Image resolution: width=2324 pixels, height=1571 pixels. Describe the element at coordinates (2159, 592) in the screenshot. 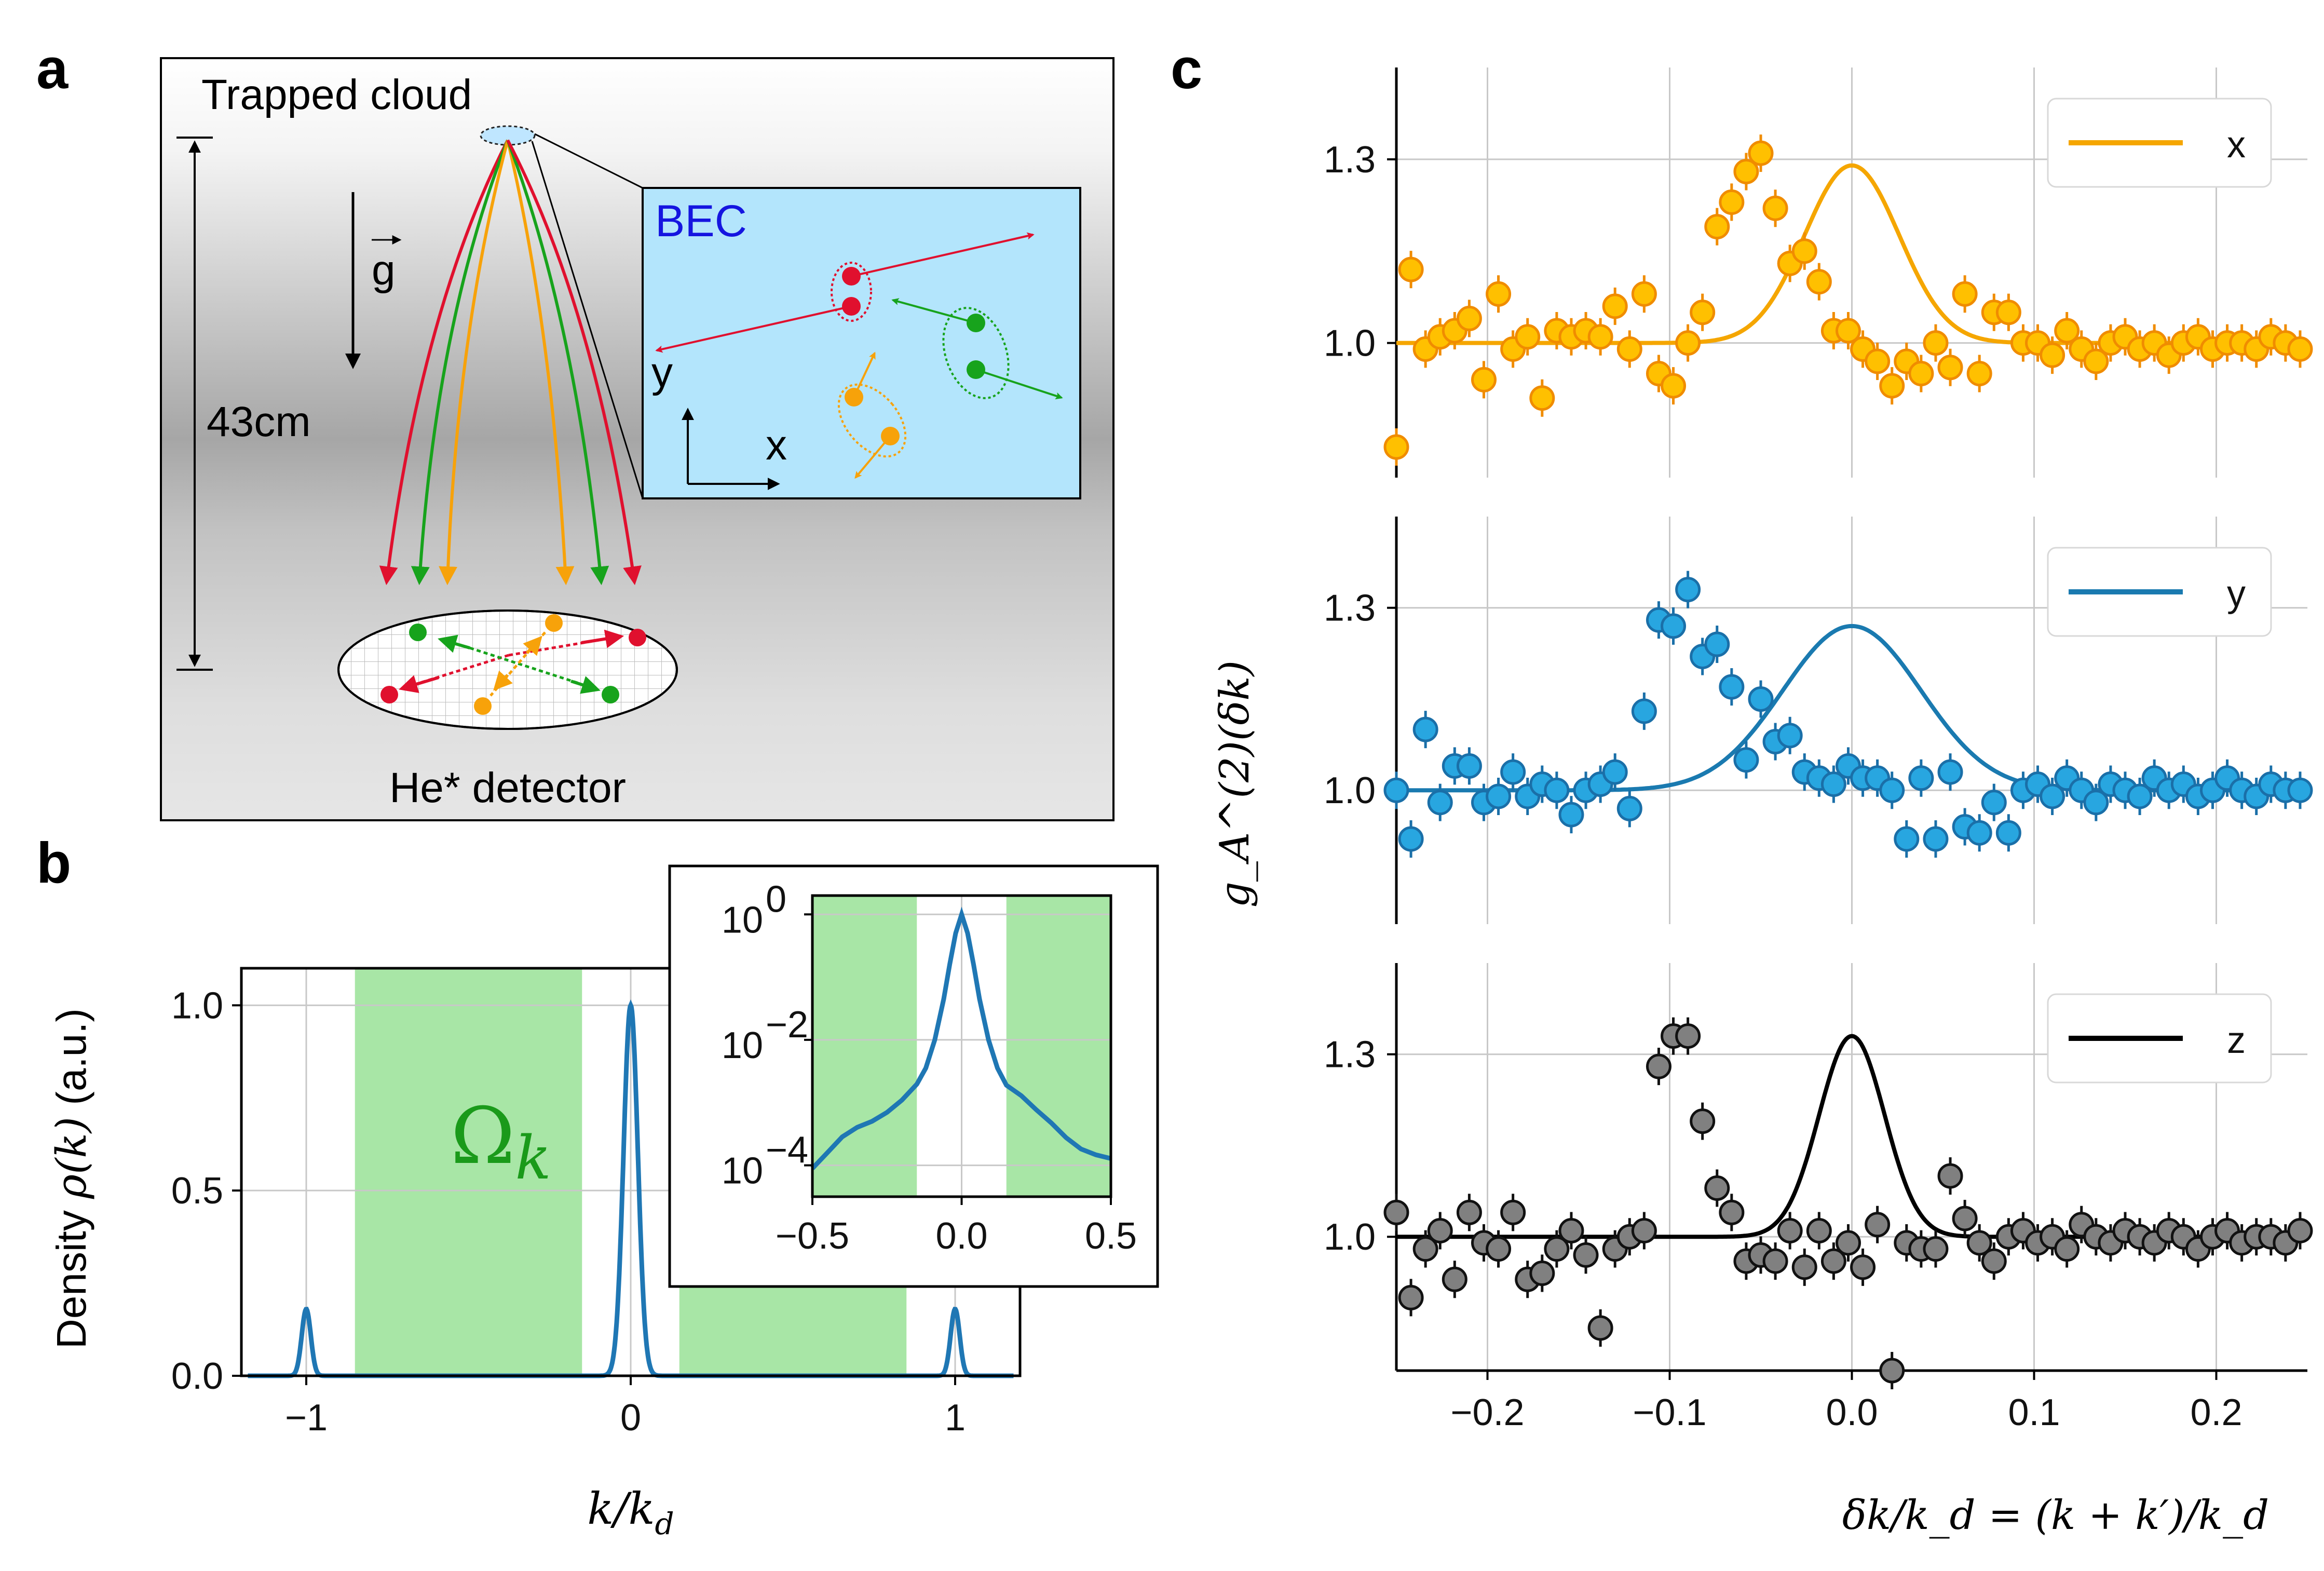

I see `c-y-legend: y` at that location.